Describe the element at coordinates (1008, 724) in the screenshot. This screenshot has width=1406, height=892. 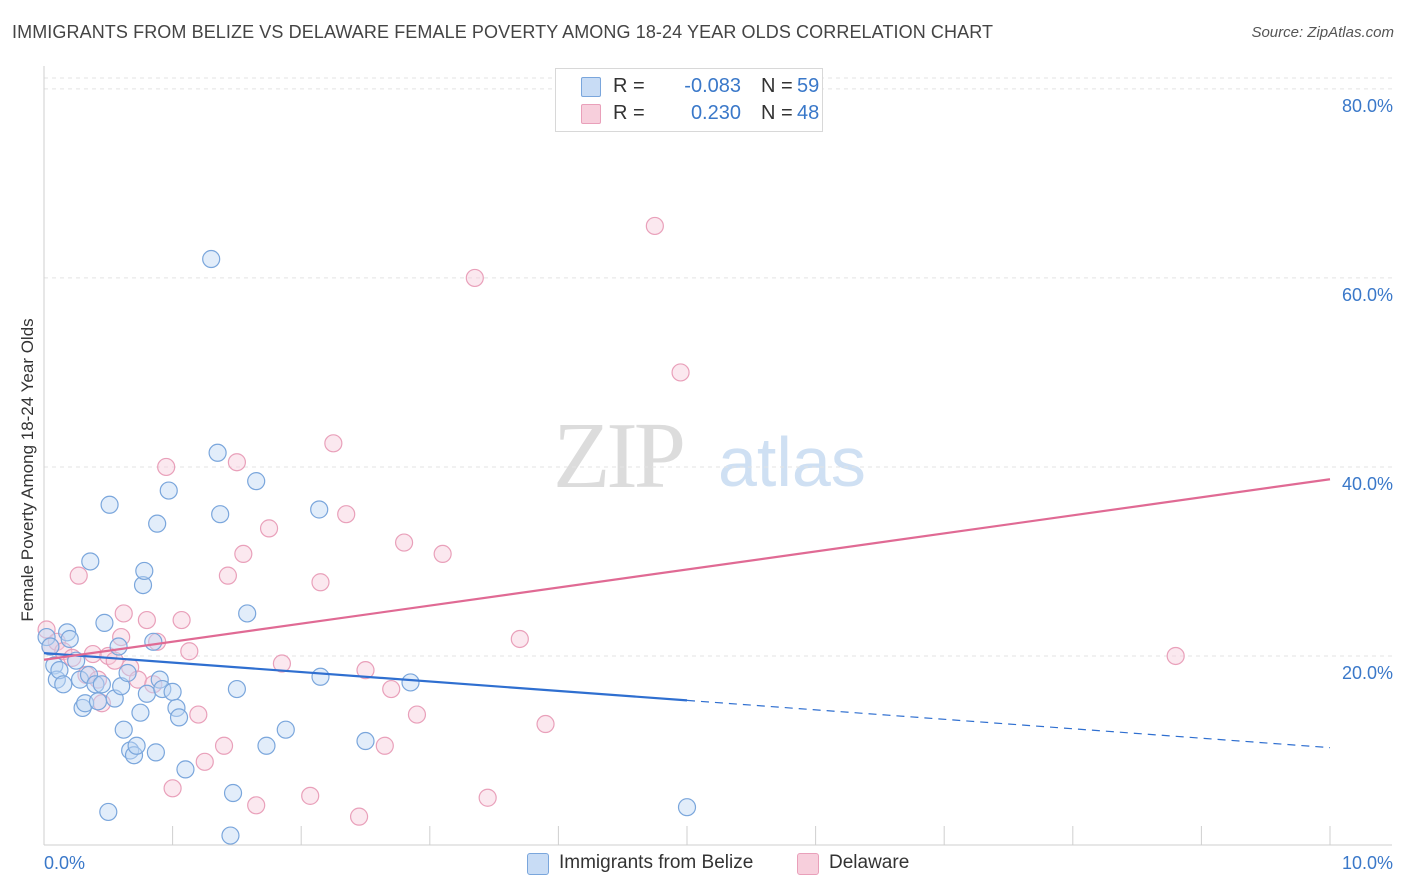
I see `belize-trend-extension` at that location.